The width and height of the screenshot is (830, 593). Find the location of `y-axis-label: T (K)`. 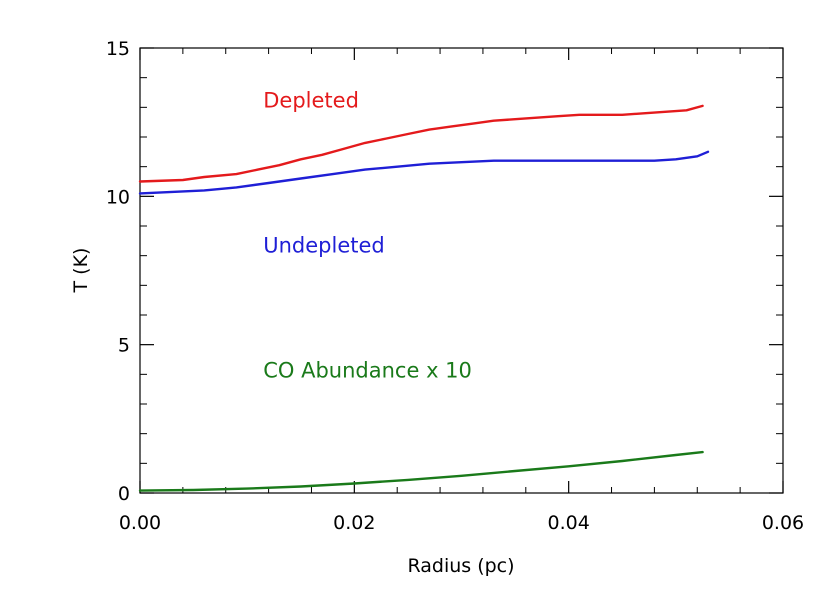

y-axis-label: T (K) is located at coordinates (81, 271).